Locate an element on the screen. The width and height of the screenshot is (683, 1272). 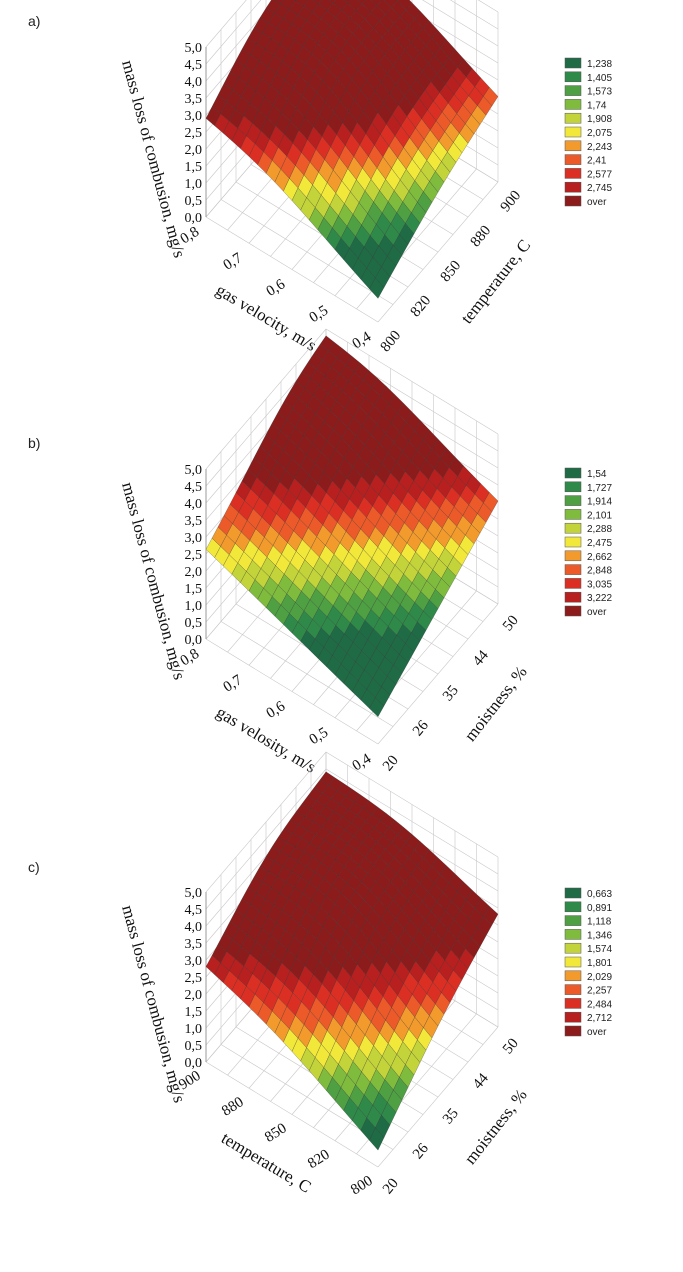
x-tick-label: 0,7 is located at coordinates (233, 684).